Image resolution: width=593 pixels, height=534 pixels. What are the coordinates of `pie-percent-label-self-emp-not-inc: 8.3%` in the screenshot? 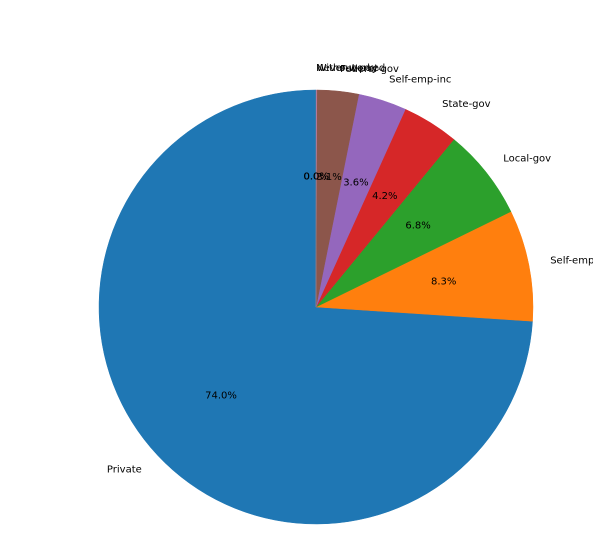 It's located at (443, 281).